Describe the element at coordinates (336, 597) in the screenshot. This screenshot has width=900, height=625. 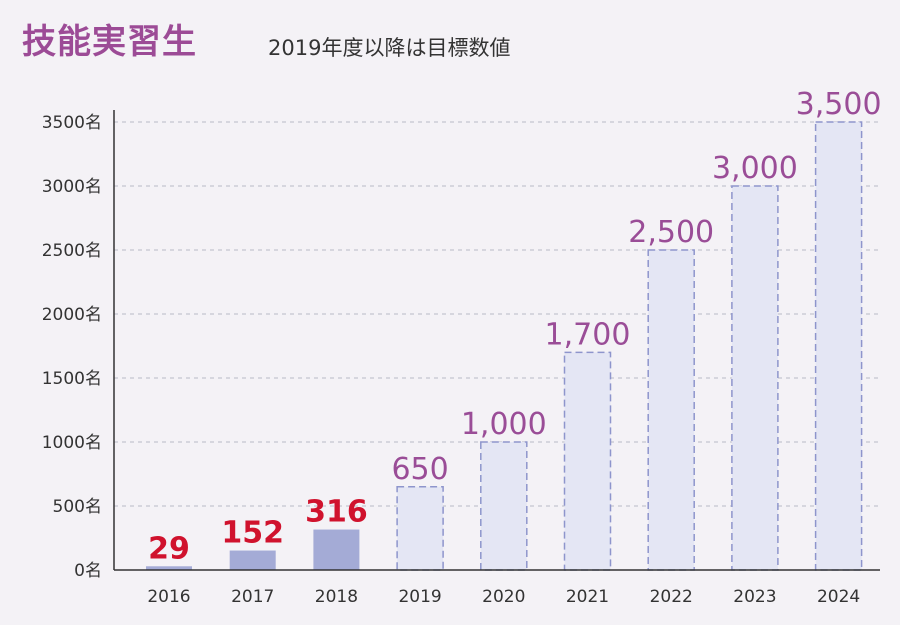
I see `x-tick-label: 2018` at that location.